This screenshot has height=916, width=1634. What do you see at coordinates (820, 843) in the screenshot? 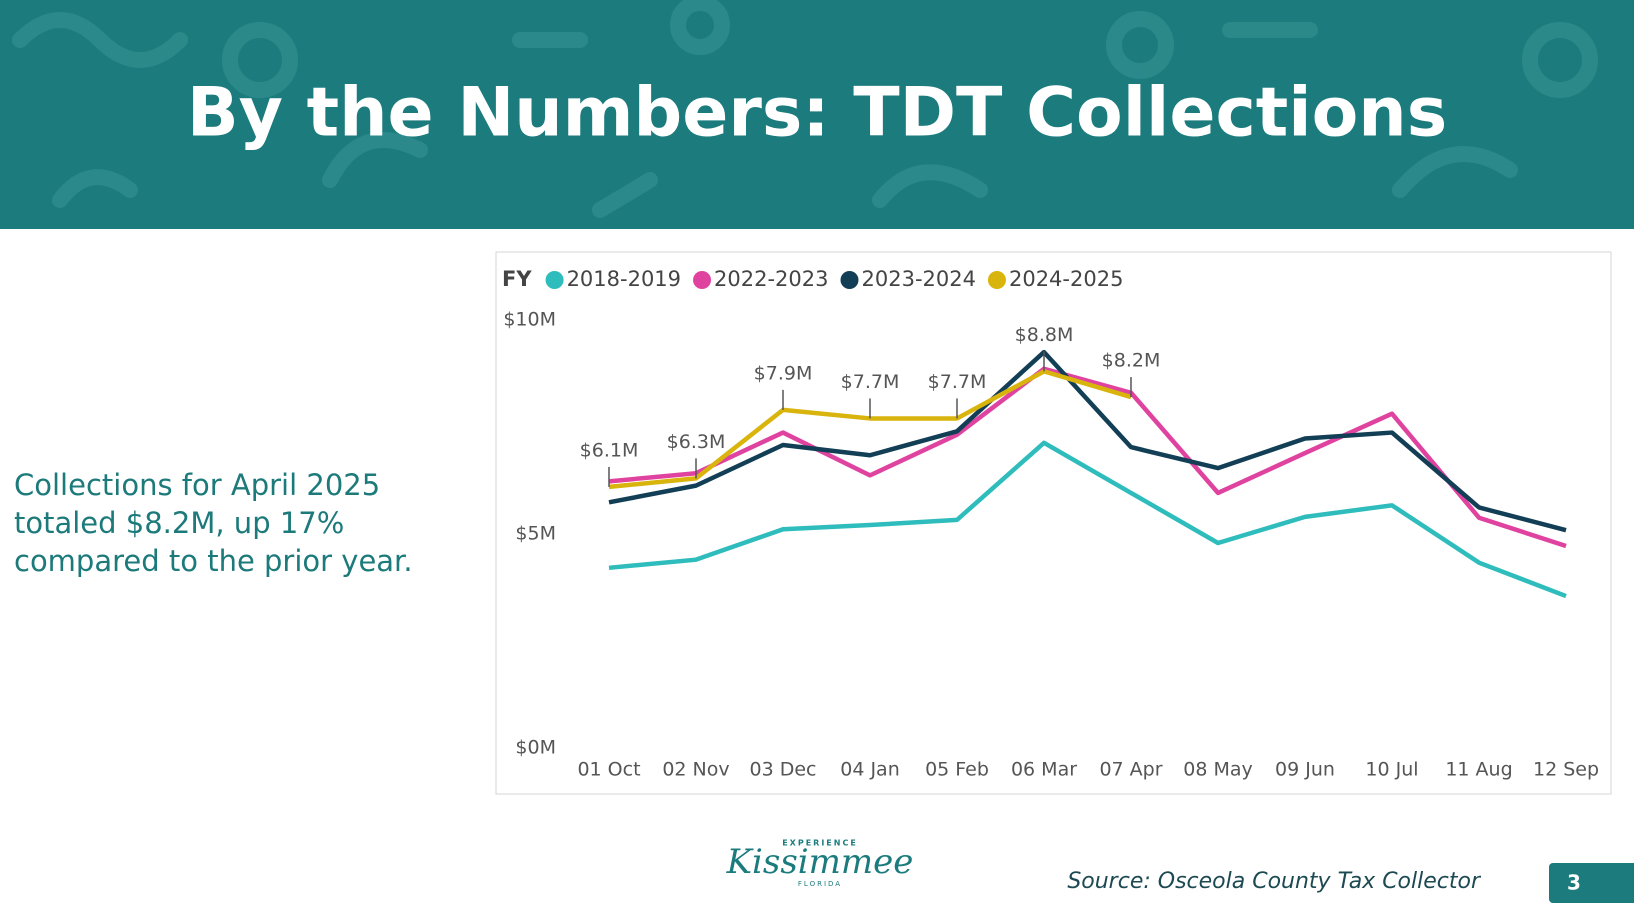
I see `logo-top: EXPERIENCE` at bounding box center [820, 843].